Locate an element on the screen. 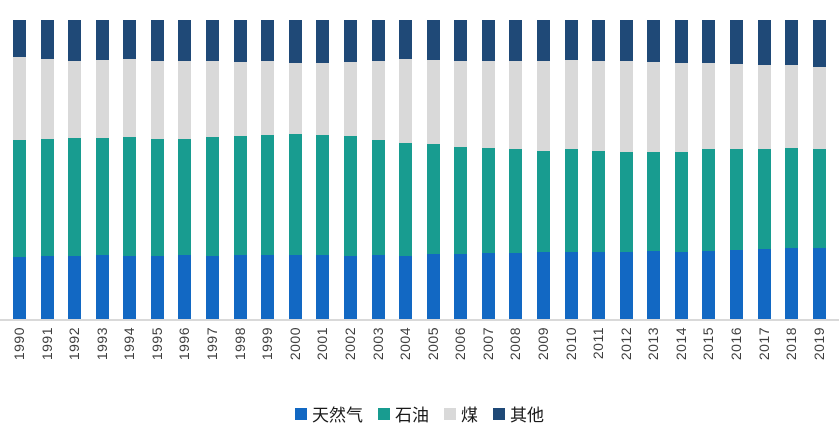  bar-1991 is located at coordinates (47, 169).